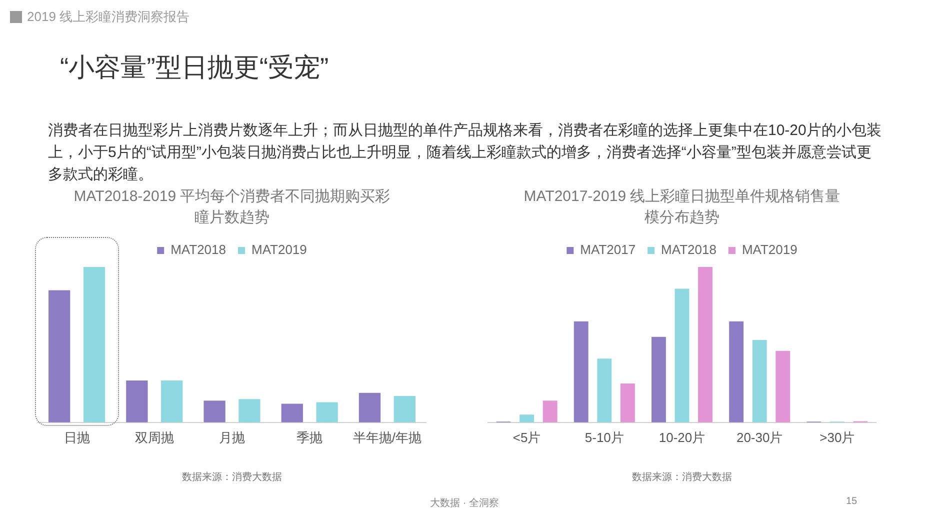 This screenshot has width=929, height=517. I want to click on text: 2019 线上彩瞳消费洞察报告, so click(108, 17).